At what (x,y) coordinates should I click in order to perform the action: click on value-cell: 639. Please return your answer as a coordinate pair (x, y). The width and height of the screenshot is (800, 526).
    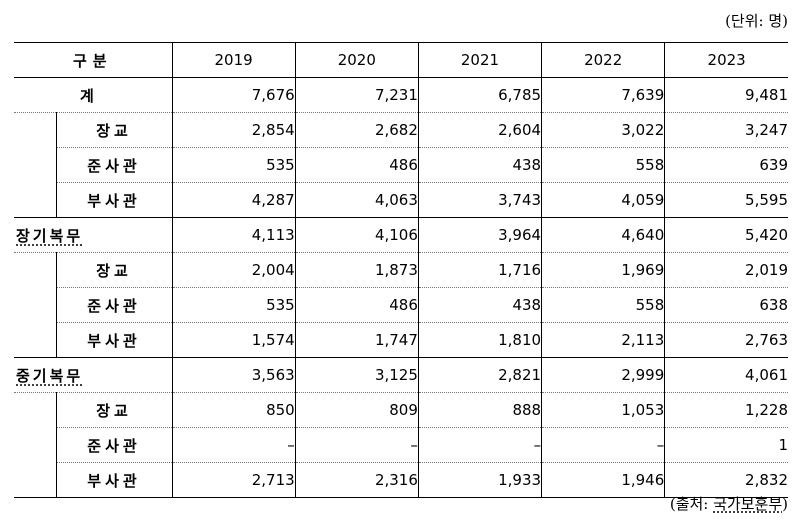
    Looking at the image, I should click on (726, 165).